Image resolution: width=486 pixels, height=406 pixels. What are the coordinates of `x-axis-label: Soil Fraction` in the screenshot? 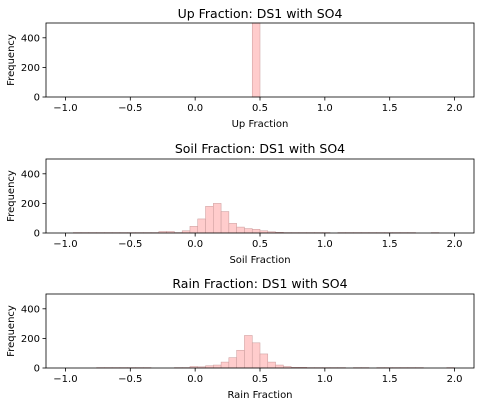 It's located at (259, 260).